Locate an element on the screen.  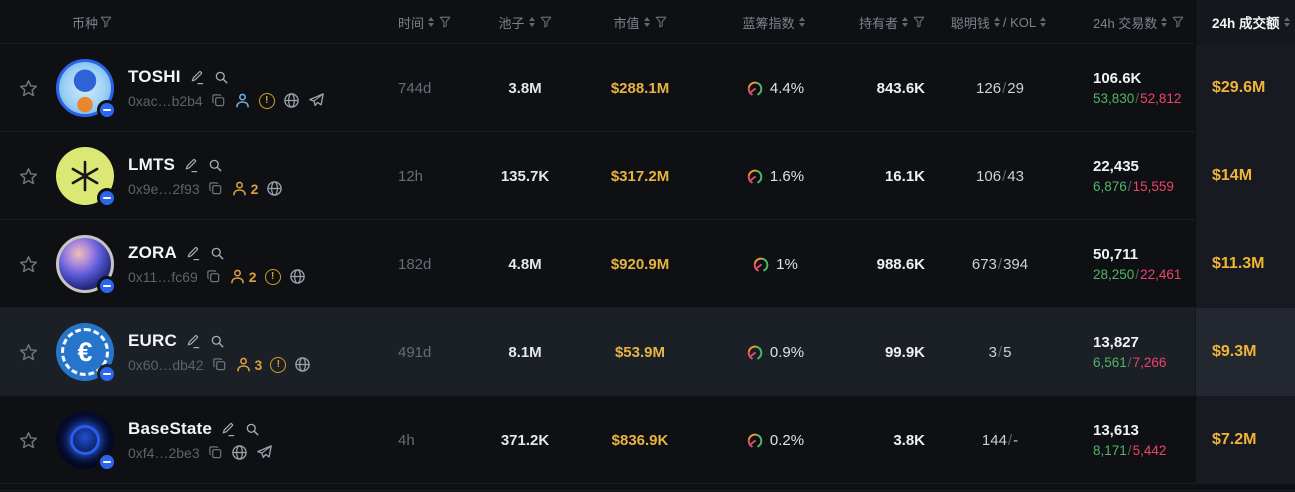
age-cell: 4h is located at coordinates (406, 440).